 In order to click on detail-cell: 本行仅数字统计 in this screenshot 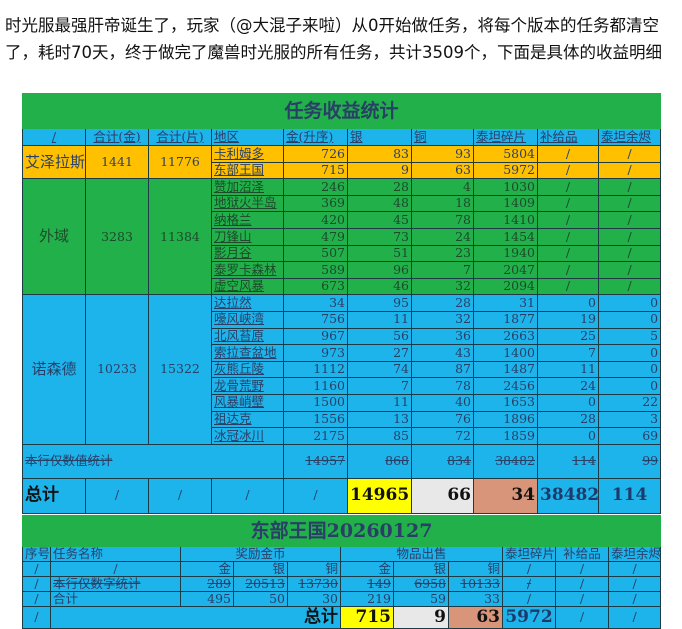, I will do `click(115, 584)`.